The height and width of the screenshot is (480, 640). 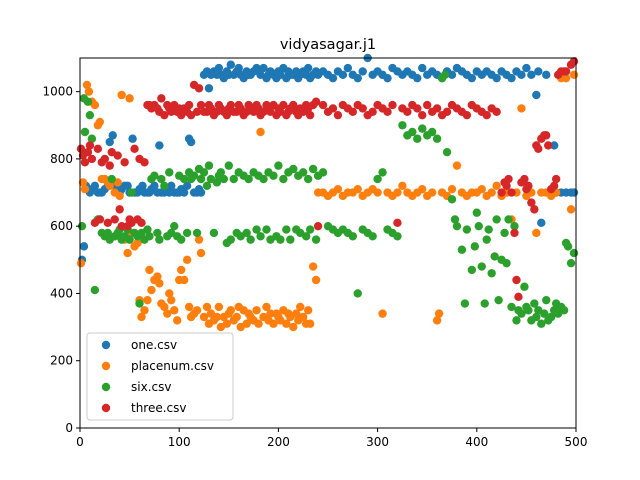 I want to click on legend-label: six.csv, so click(x=151, y=387).